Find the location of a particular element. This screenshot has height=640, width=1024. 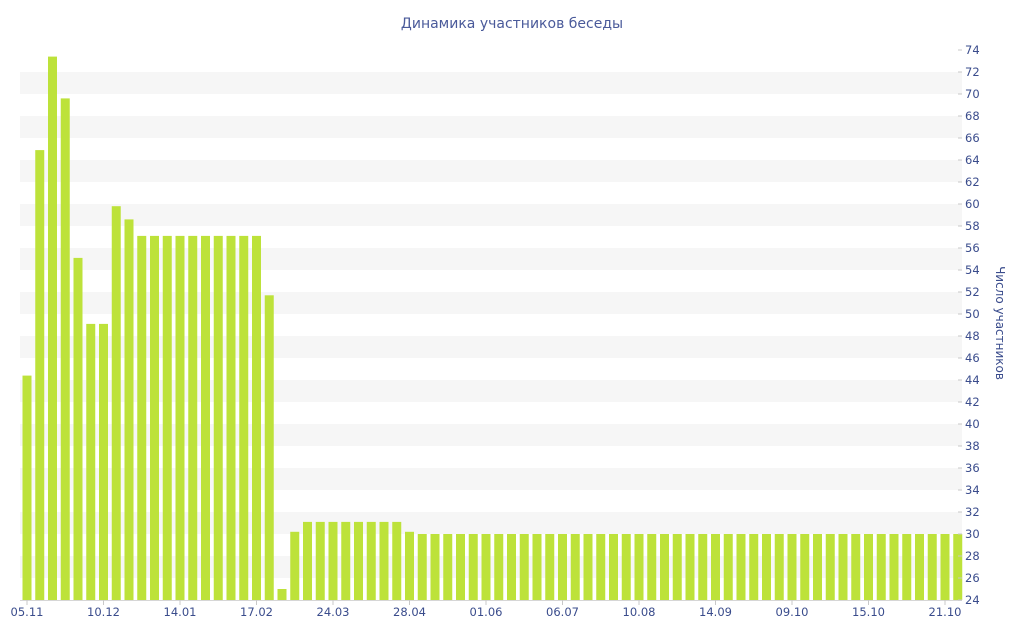

y-tick-label: 42 is located at coordinates (972, 402).